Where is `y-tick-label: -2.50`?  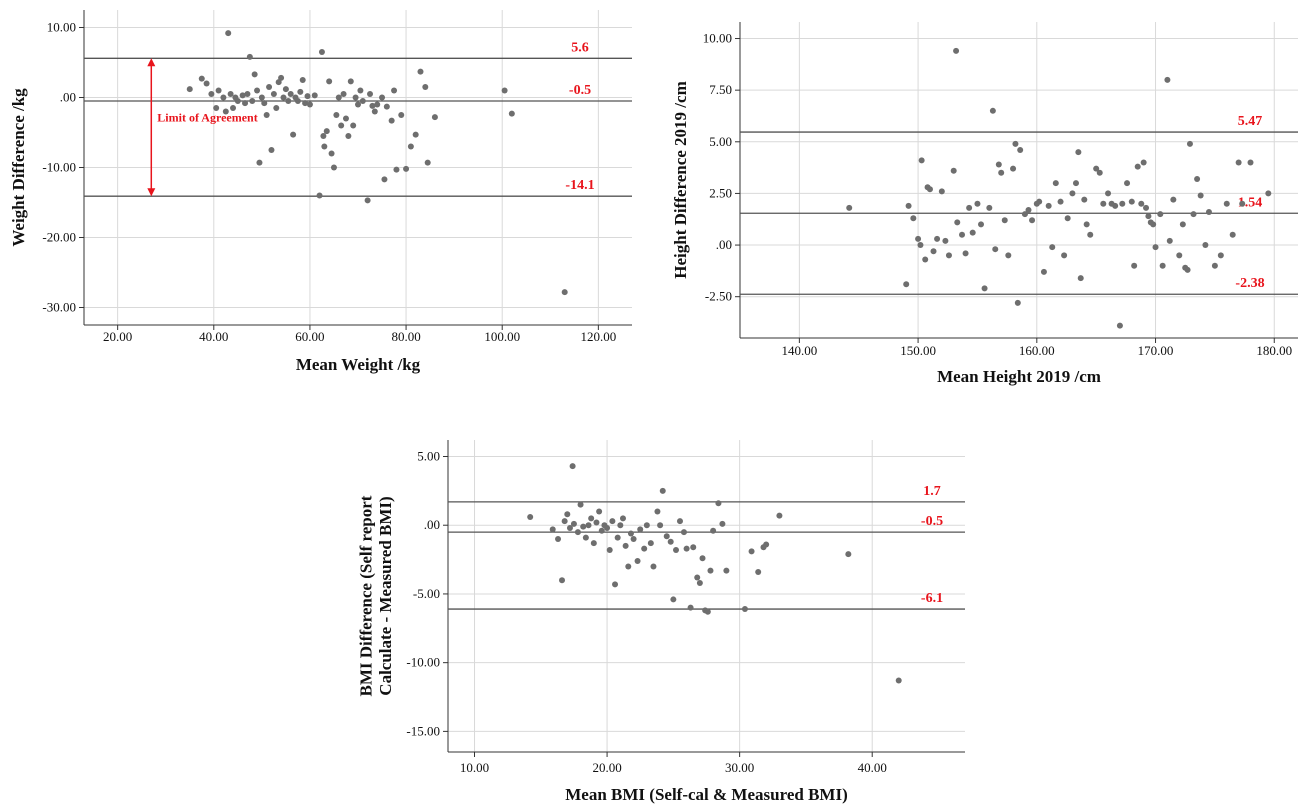
y-tick-label: -2.50 is located at coordinates (718, 296).